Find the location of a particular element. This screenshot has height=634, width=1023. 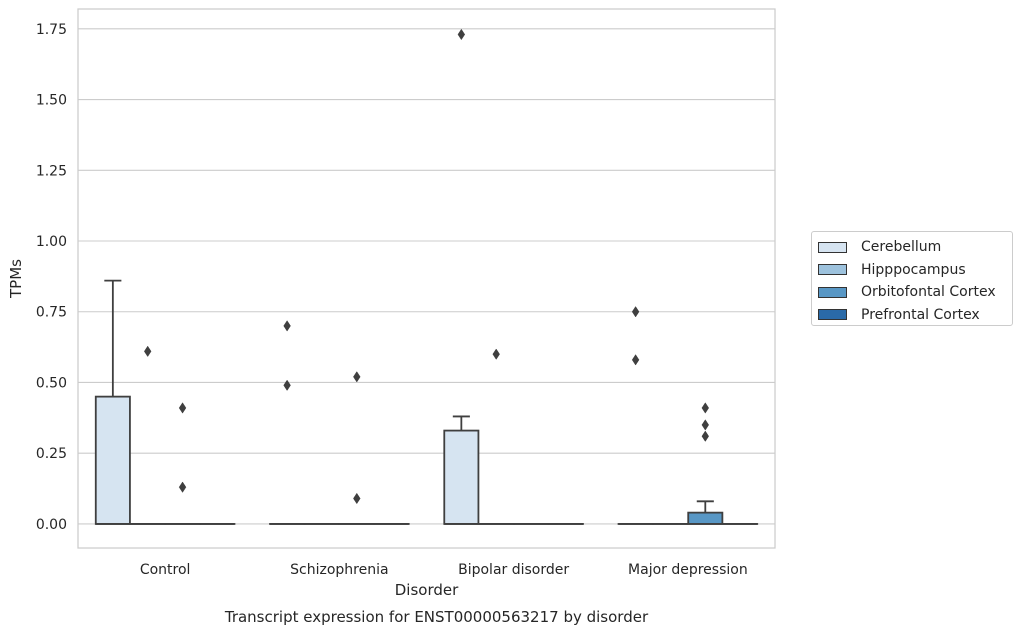

legend-item-orbitofrontal-cortex: Orbitofontal Cortex is located at coordinates (915, 292).